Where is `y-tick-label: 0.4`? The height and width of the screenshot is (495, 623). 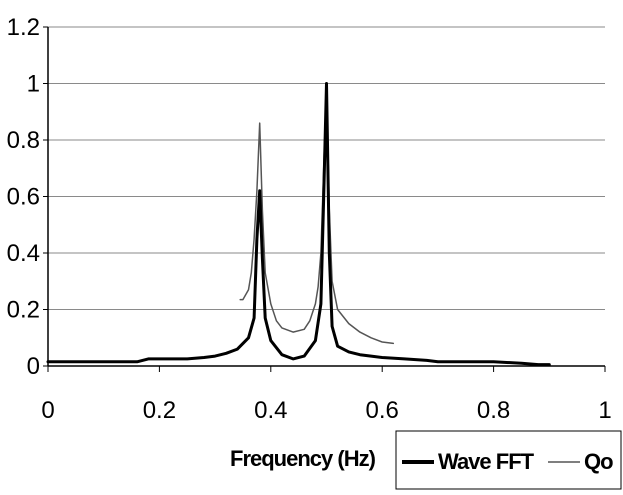
y-tick-label: 0.4 is located at coordinates (23, 253).